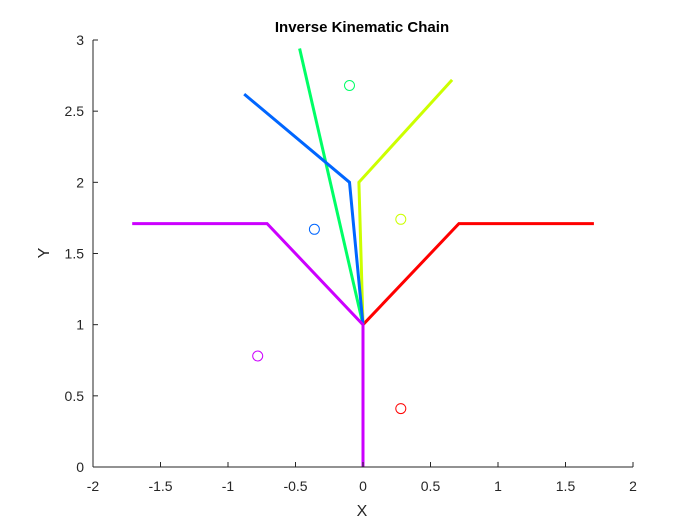 The height and width of the screenshot is (525, 700). What do you see at coordinates (160, 486) in the screenshot?
I see `x-tick-label: -1.5` at bounding box center [160, 486].